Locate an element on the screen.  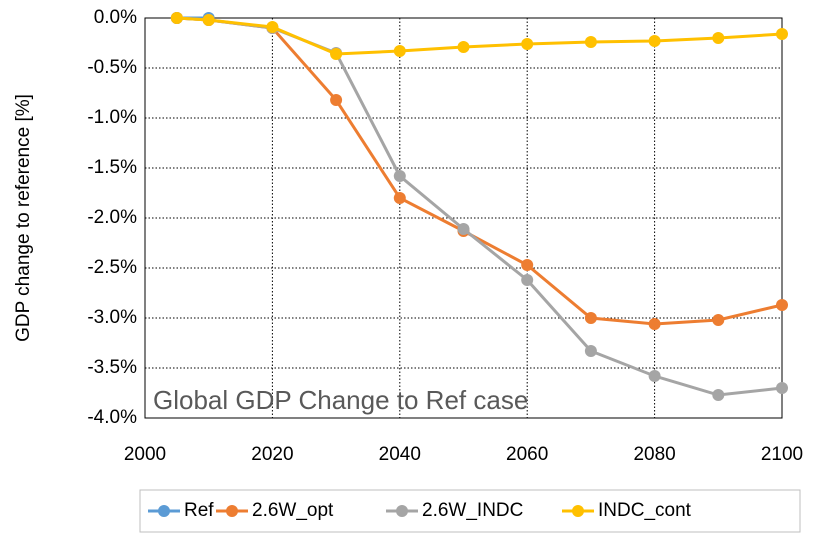
legend-label: INDC_cont is located at coordinates (645, 510).